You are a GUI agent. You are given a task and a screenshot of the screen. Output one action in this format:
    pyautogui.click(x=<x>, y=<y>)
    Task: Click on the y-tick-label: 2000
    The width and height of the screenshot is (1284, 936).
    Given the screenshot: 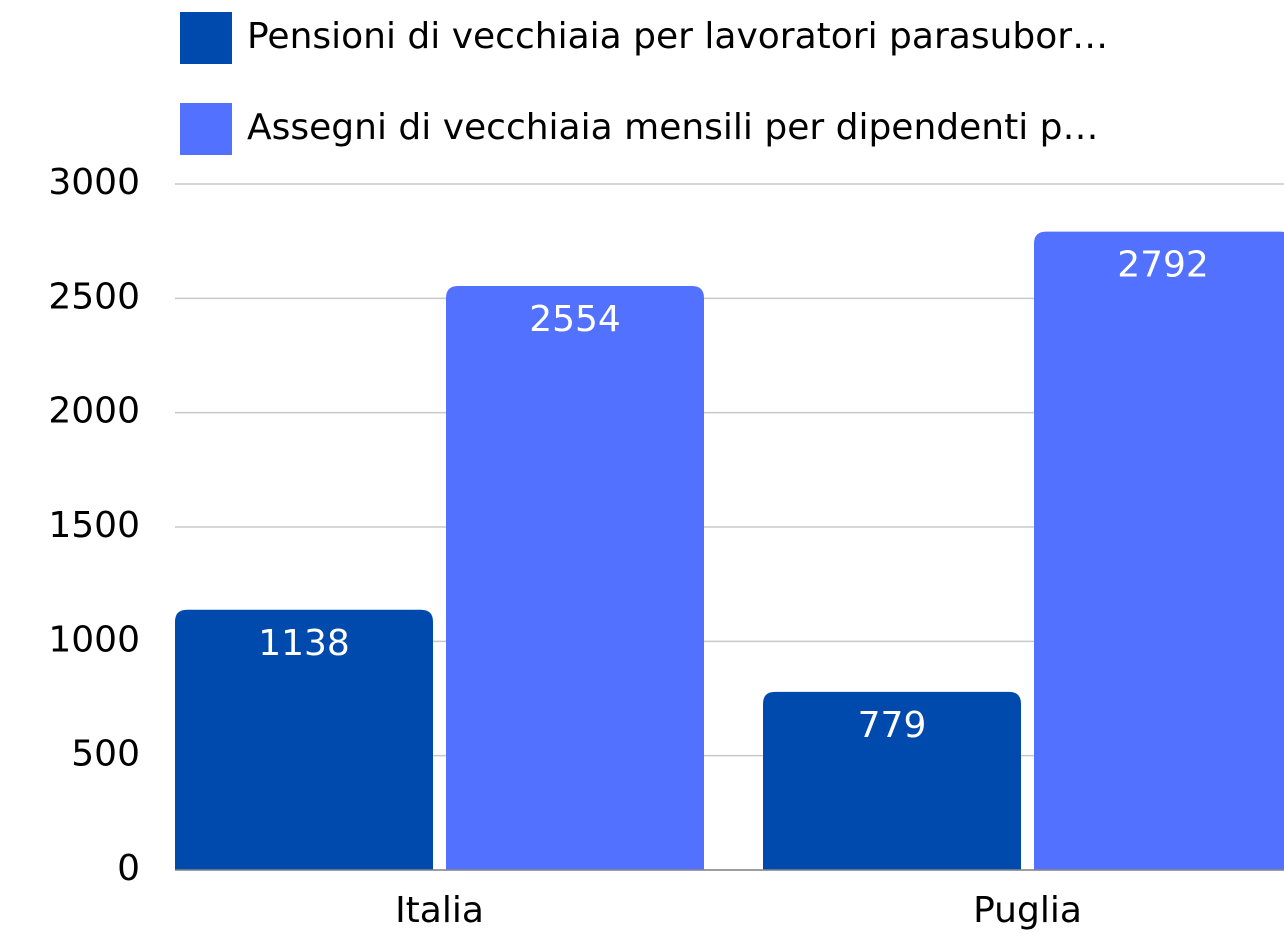 What is the action you would take?
    pyautogui.click(x=94, y=411)
    